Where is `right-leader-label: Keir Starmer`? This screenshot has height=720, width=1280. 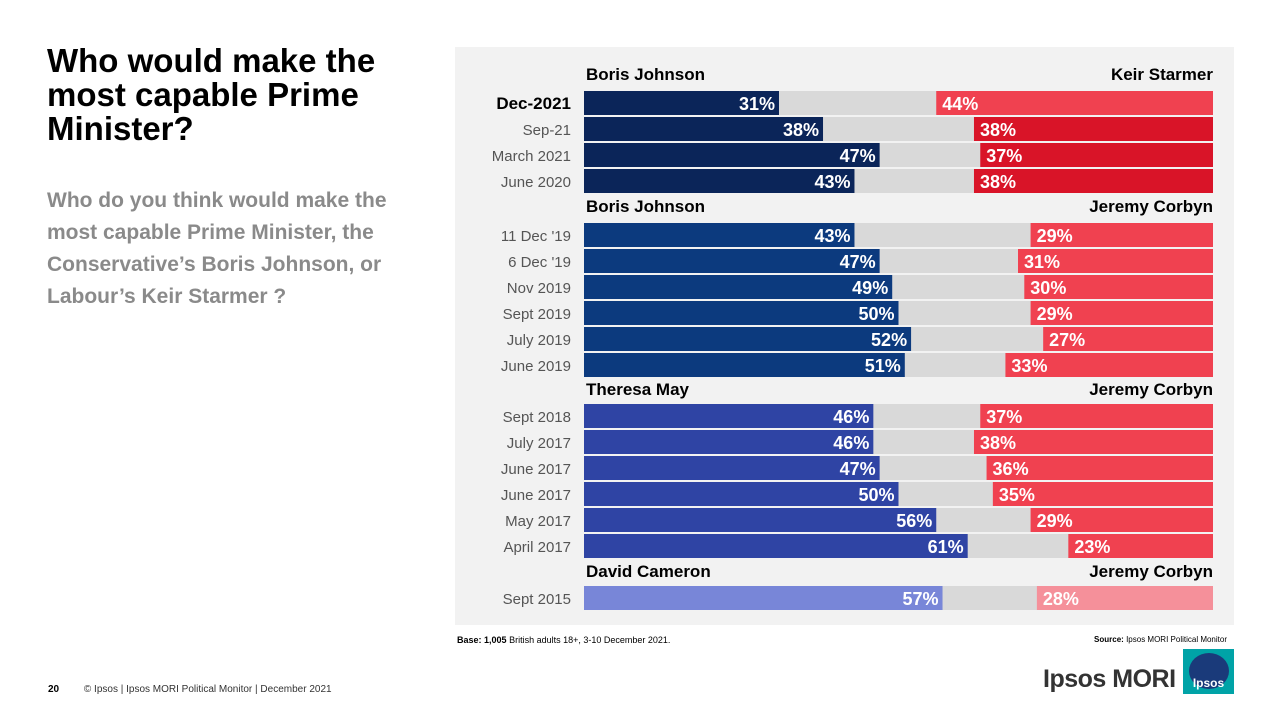 right-leader-label: Keir Starmer is located at coordinates (1162, 74).